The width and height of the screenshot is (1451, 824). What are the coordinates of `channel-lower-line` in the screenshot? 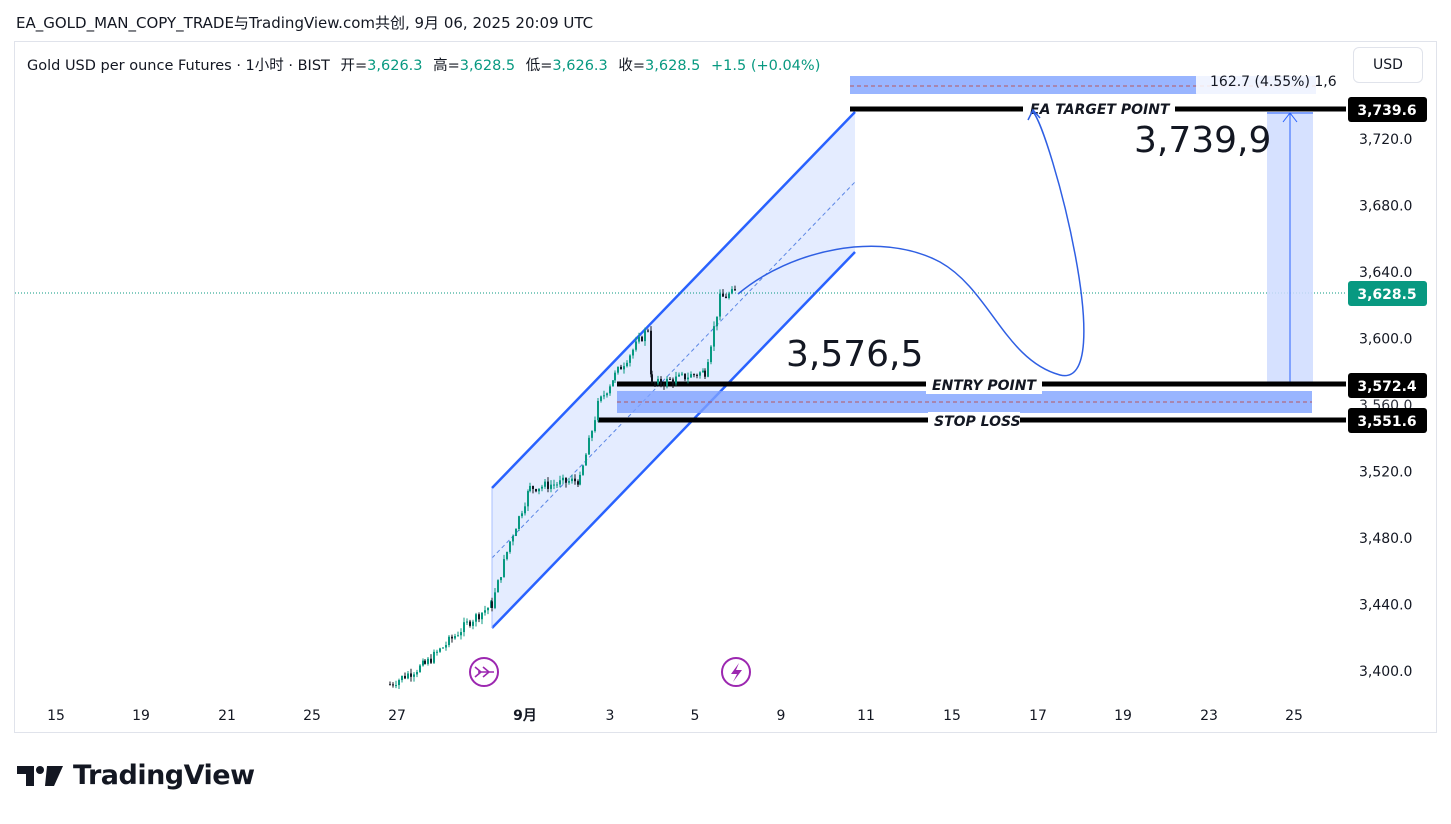 It's located at (673, 440).